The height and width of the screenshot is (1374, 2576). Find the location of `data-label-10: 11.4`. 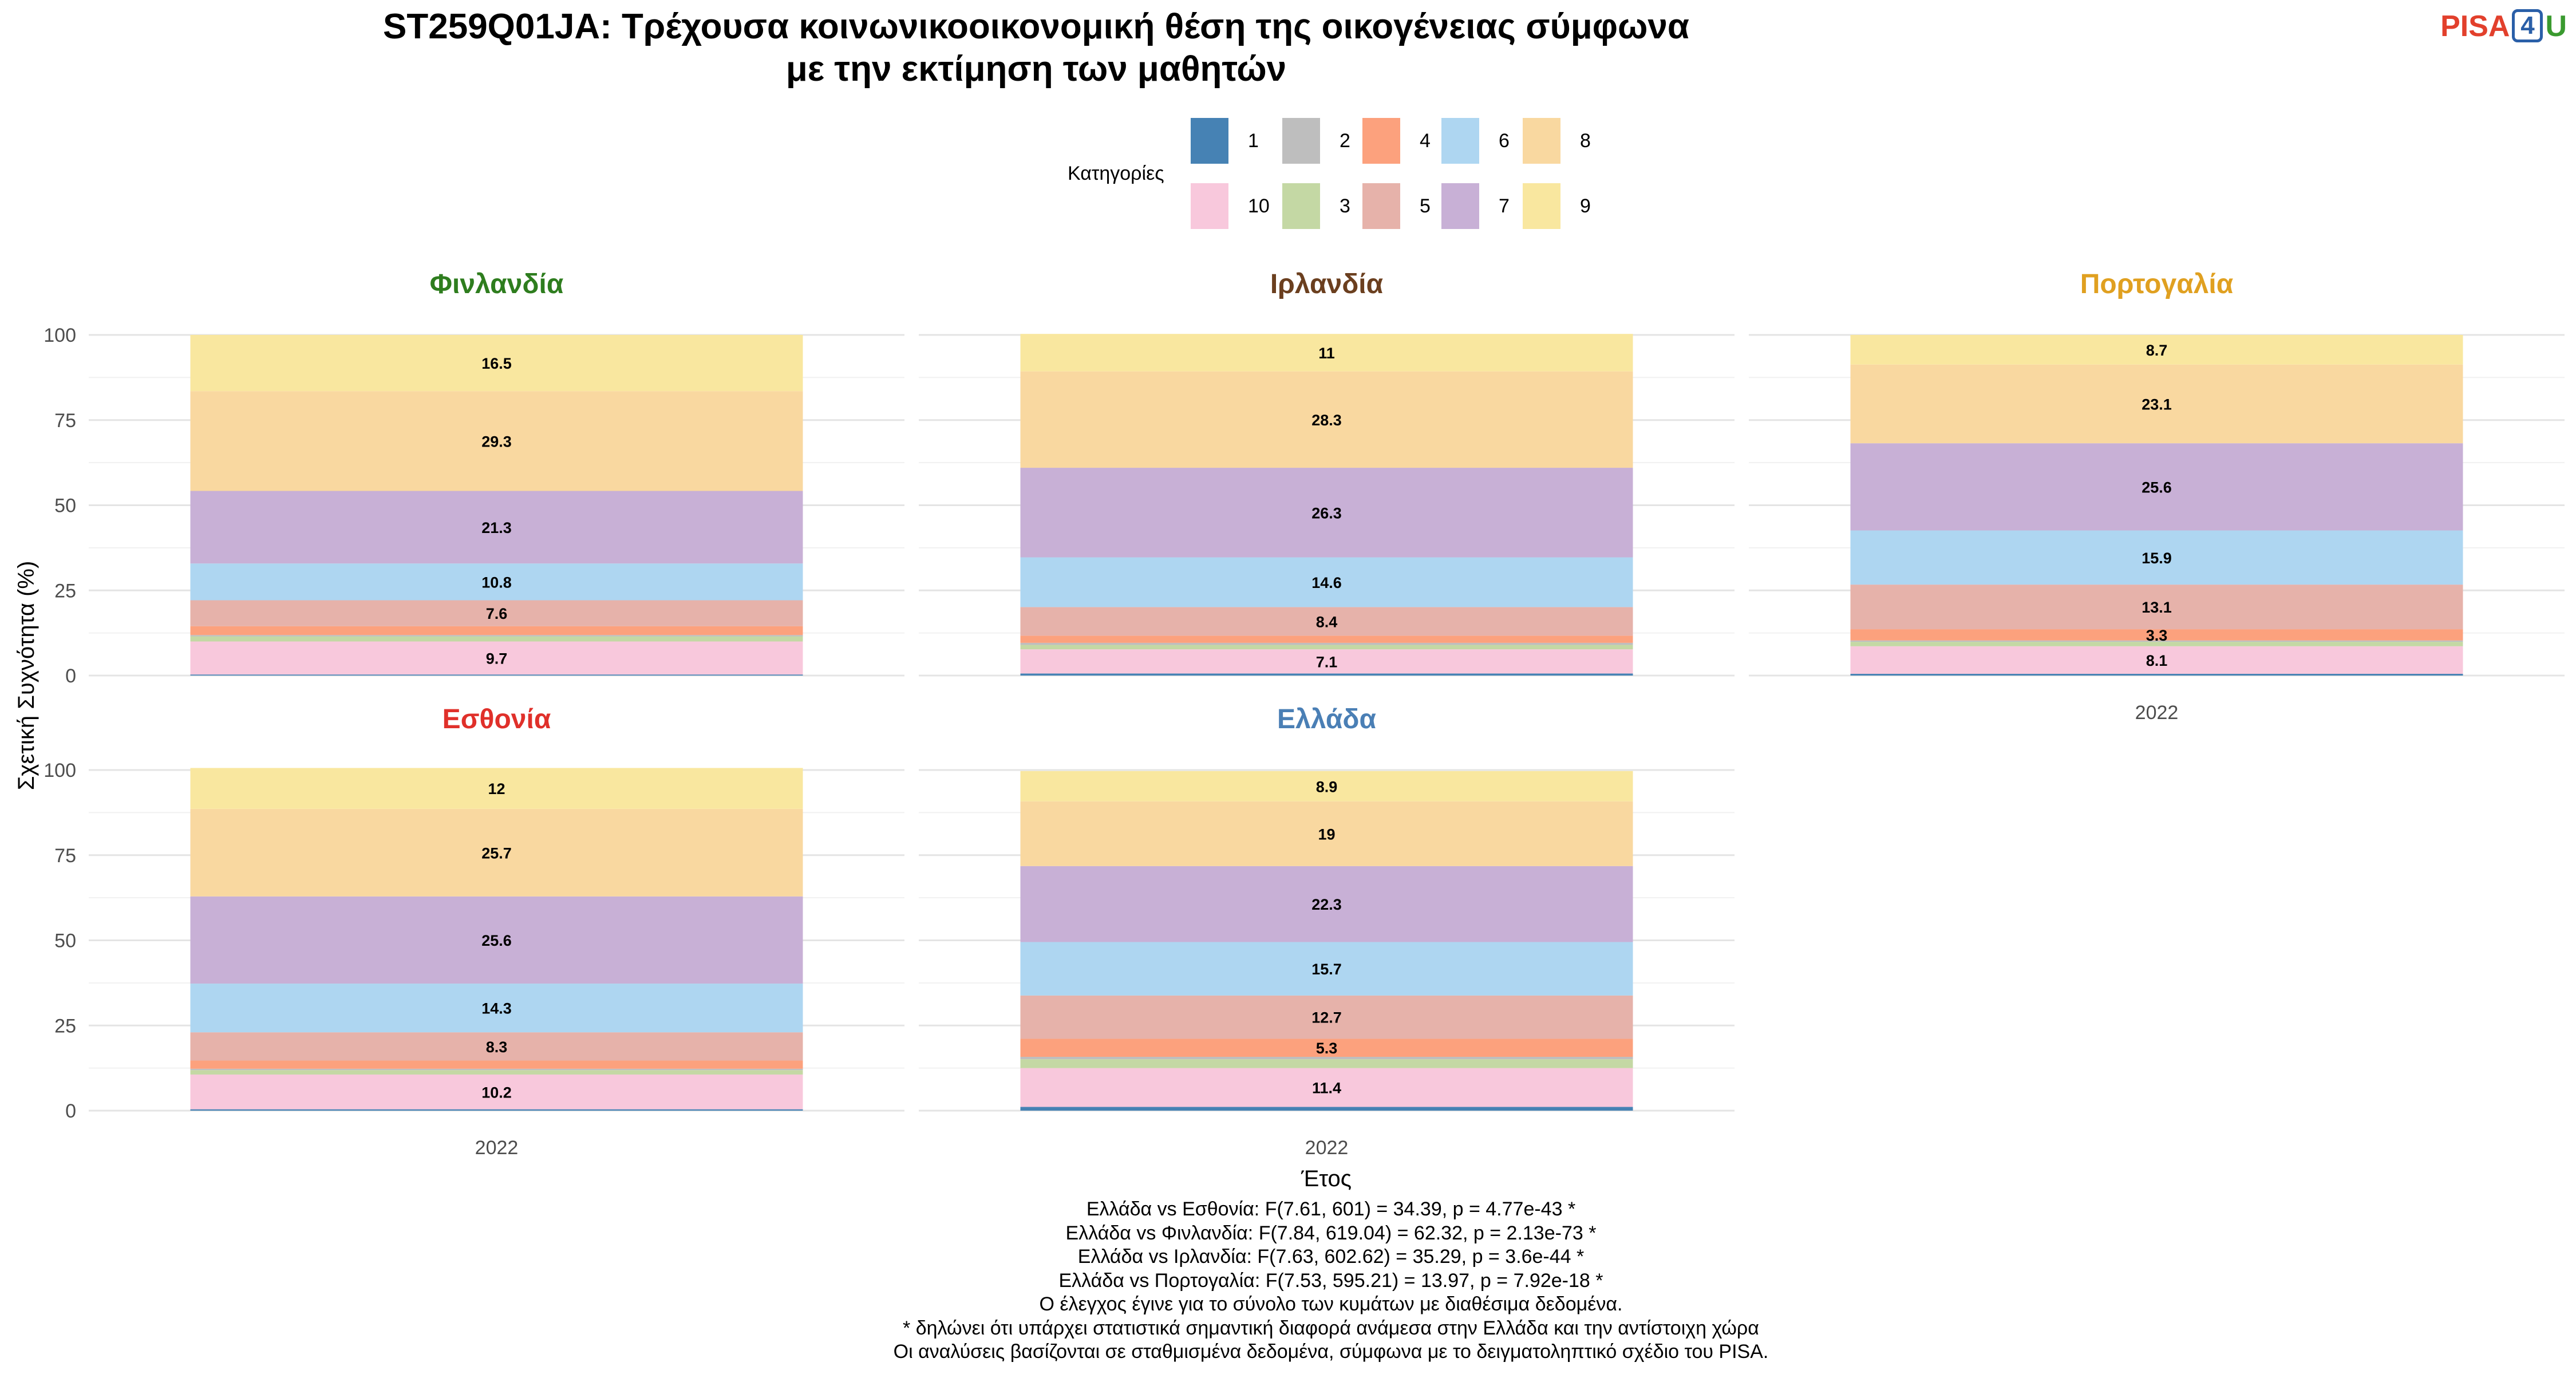

data-label-10: 11.4 is located at coordinates (1326, 1088).